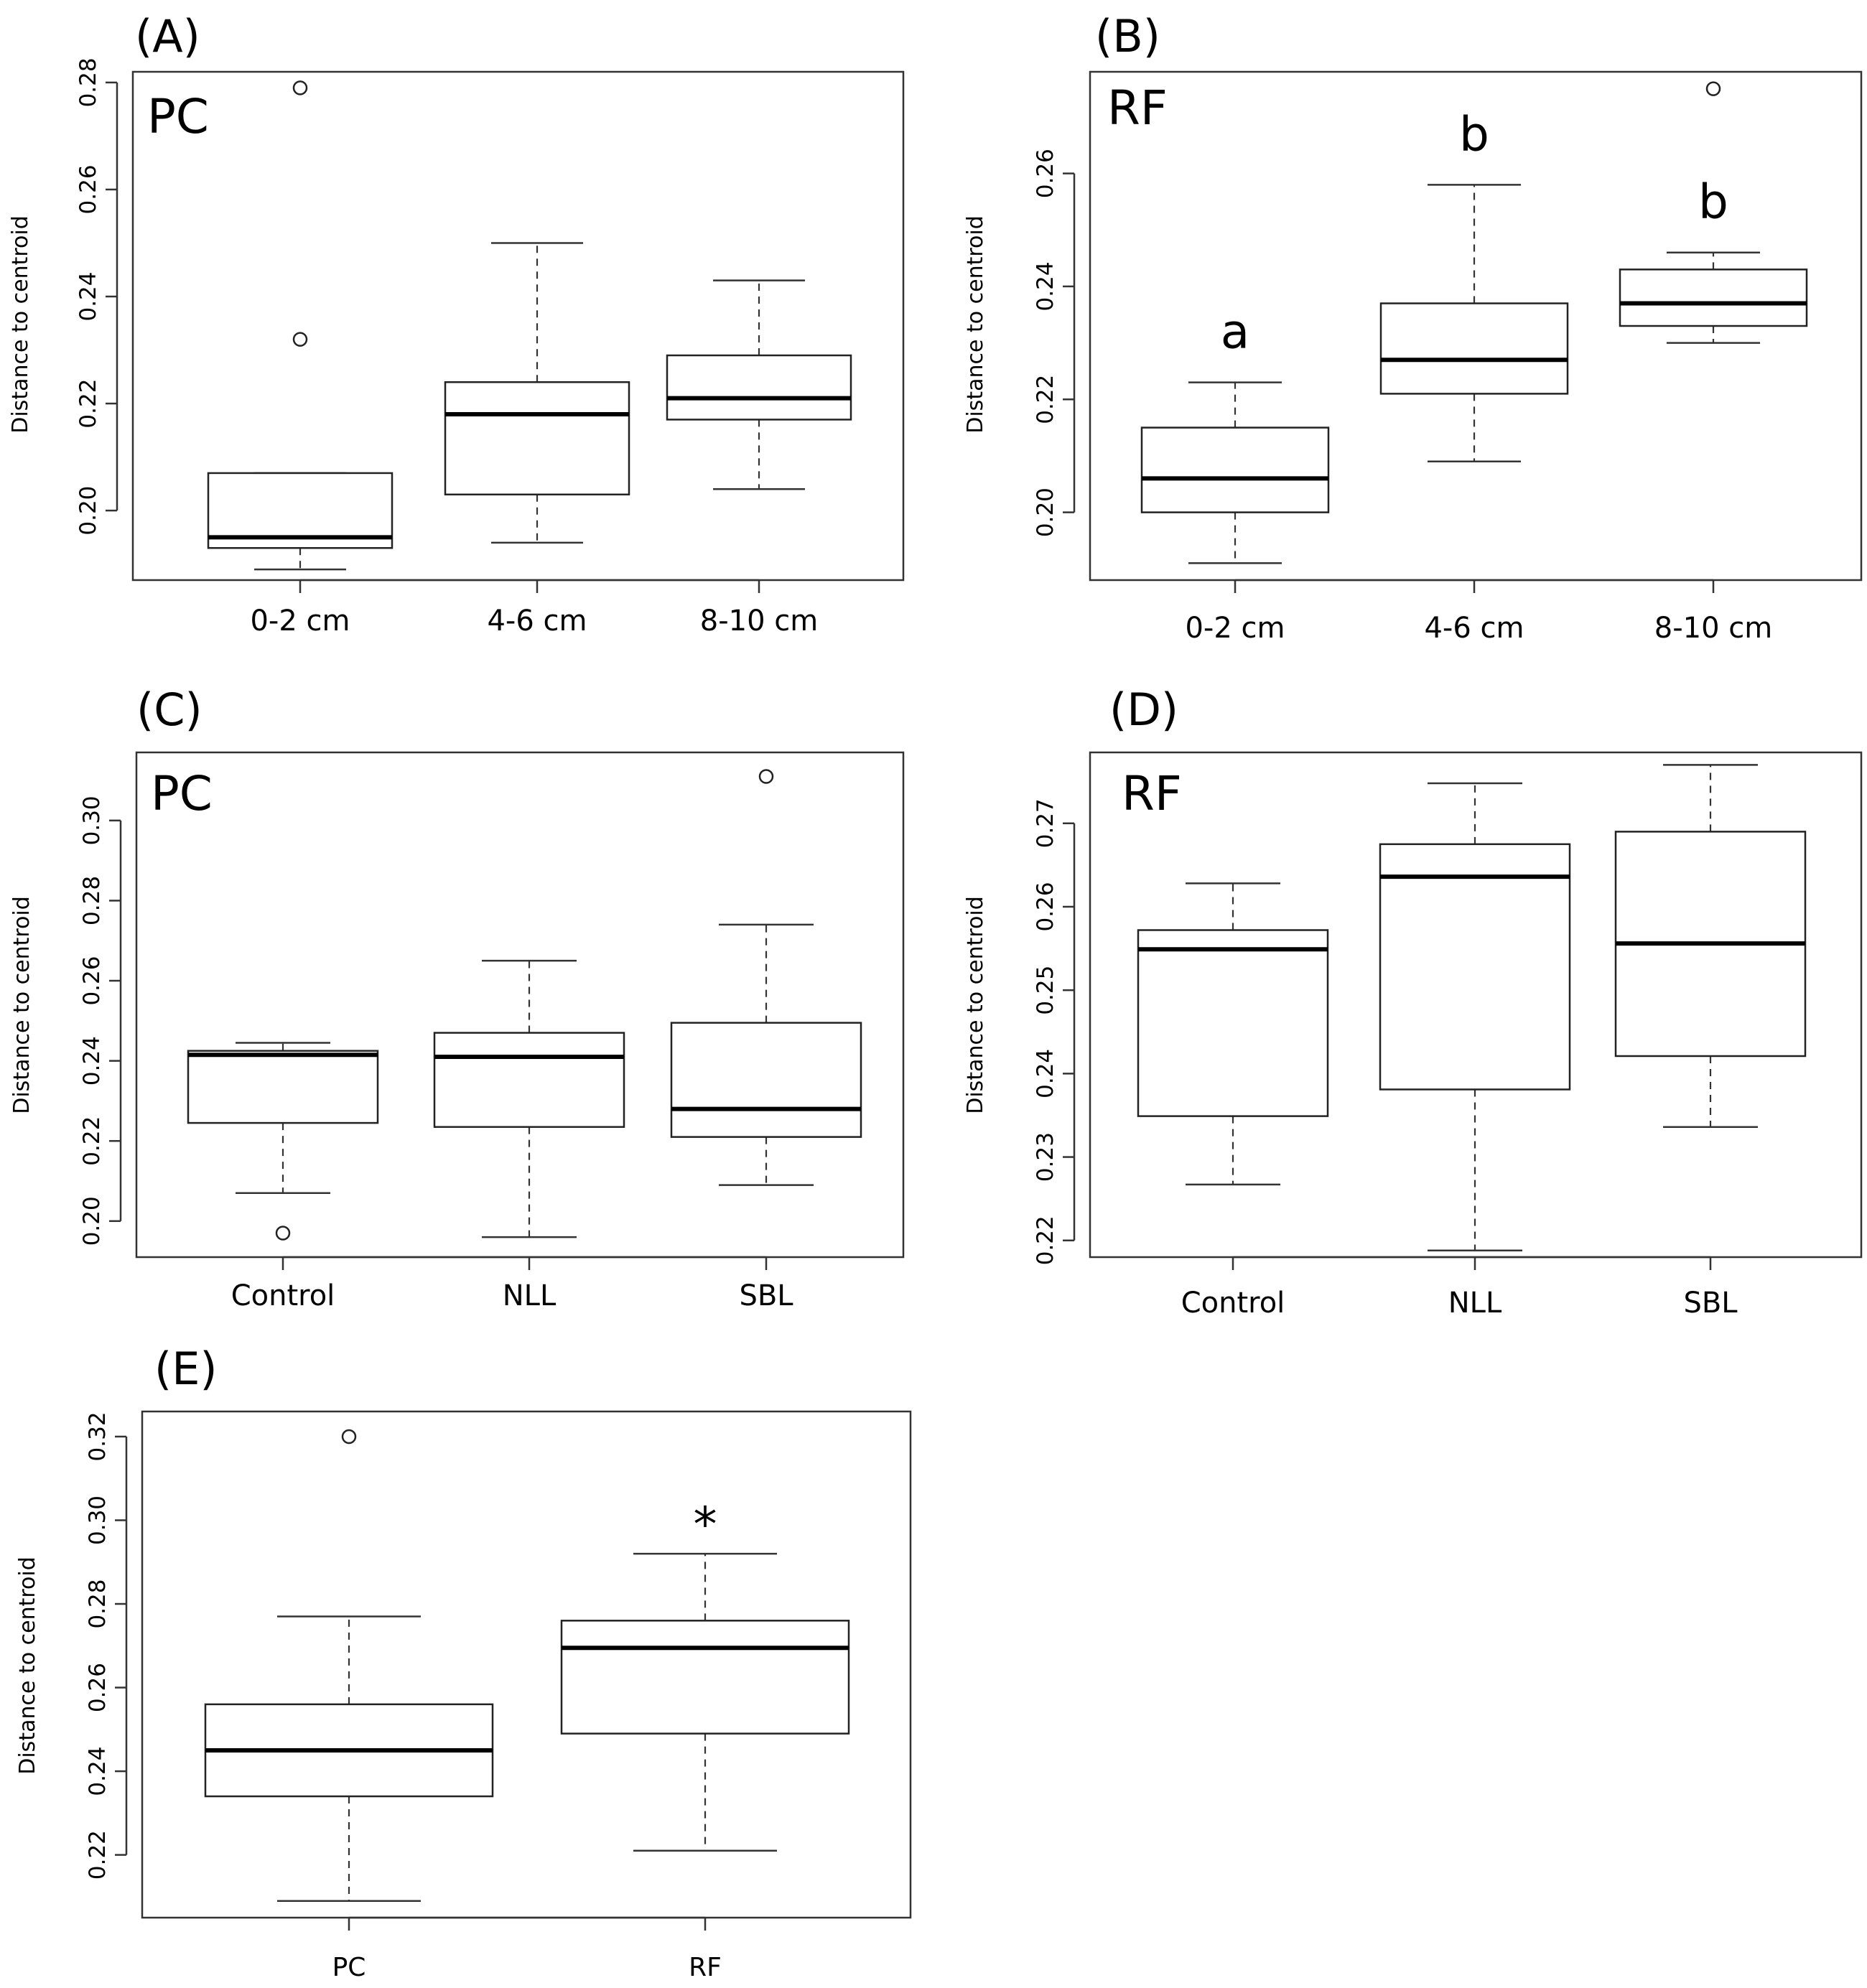 Image resolution: width=1867 pixels, height=1988 pixels. Describe the element at coordinates (169, 709) in the screenshot. I see `panel-letter: (C)` at that location.